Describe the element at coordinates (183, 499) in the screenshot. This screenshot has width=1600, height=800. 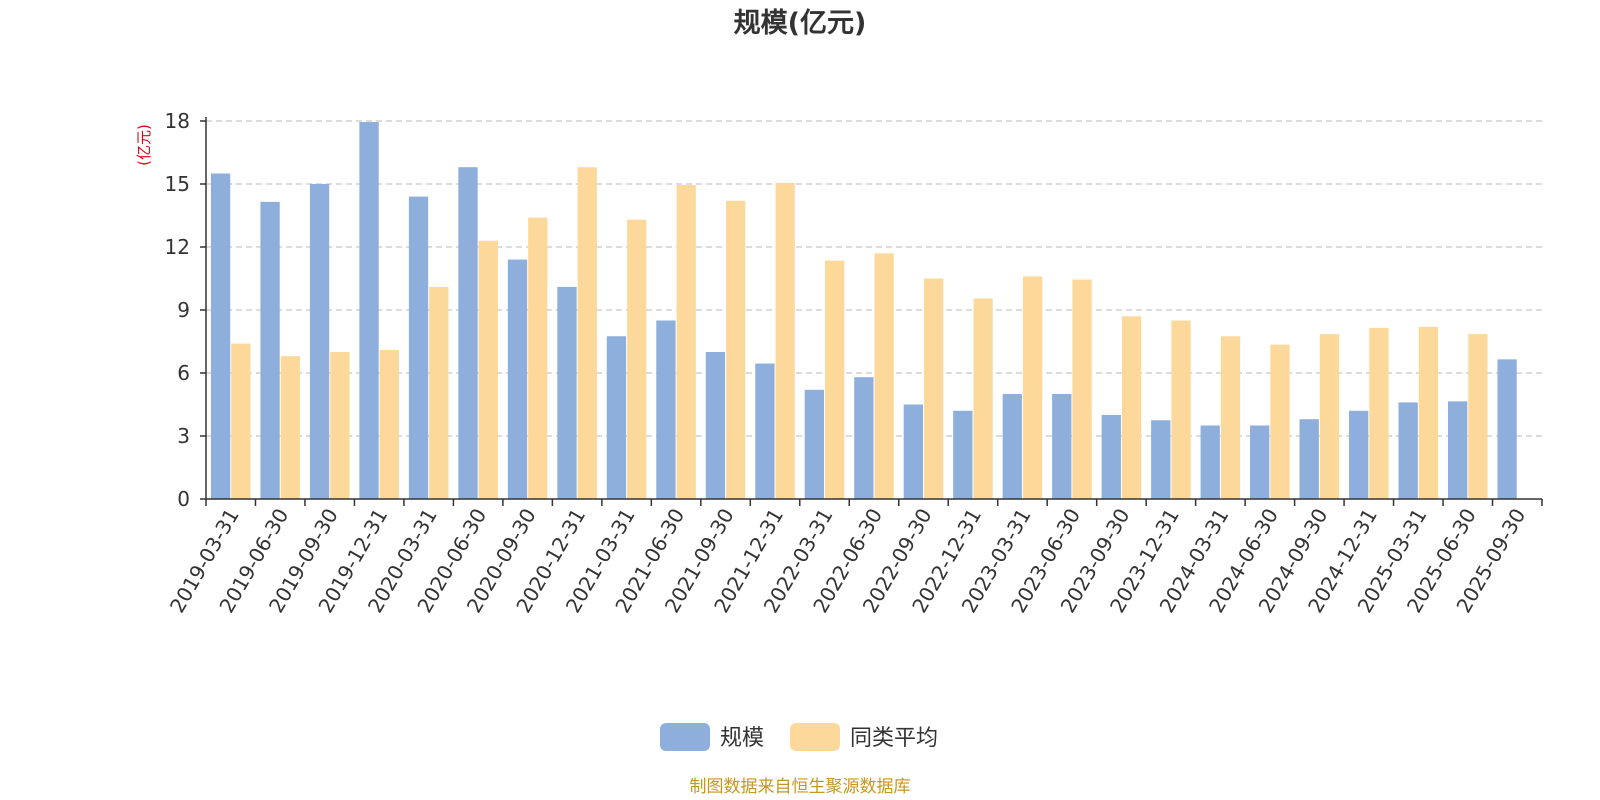
I see `y-tick-label: 0` at that location.